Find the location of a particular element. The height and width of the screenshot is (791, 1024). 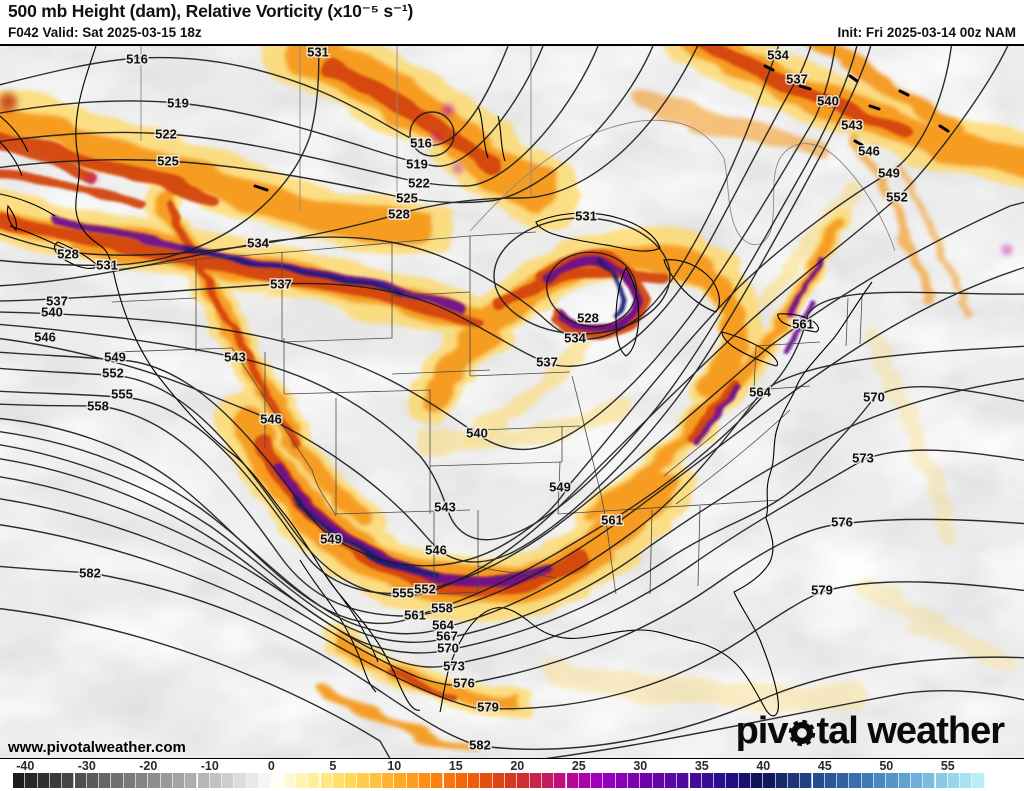

colorbar-tick: 10 is located at coordinates (394, 766).